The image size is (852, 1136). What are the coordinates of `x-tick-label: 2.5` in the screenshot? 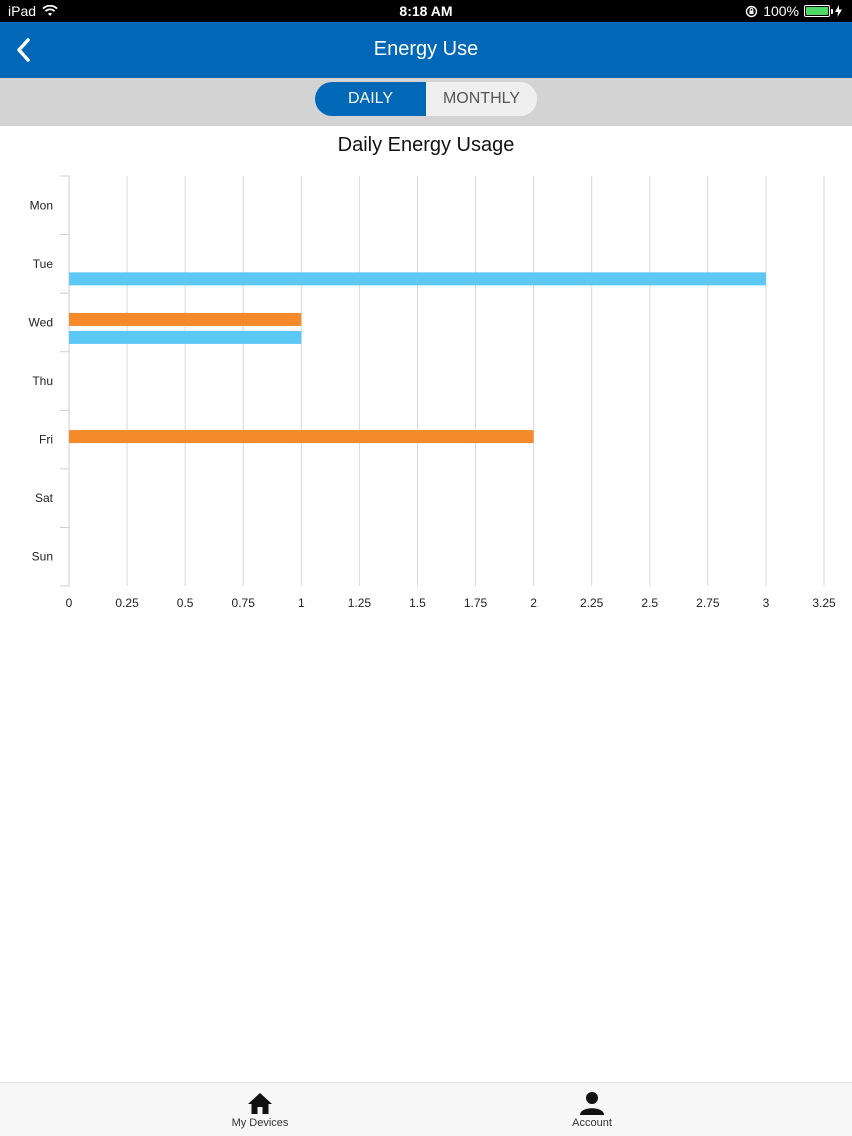 It's located at (649, 603).